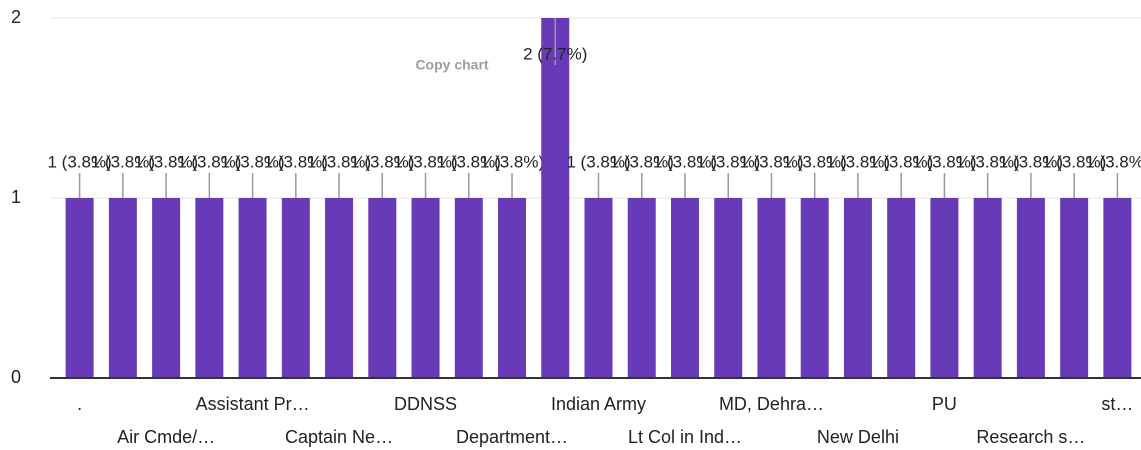 This screenshot has height=450, width=1141. I want to click on x-tick-label: DDNSS, so click(425, 404).